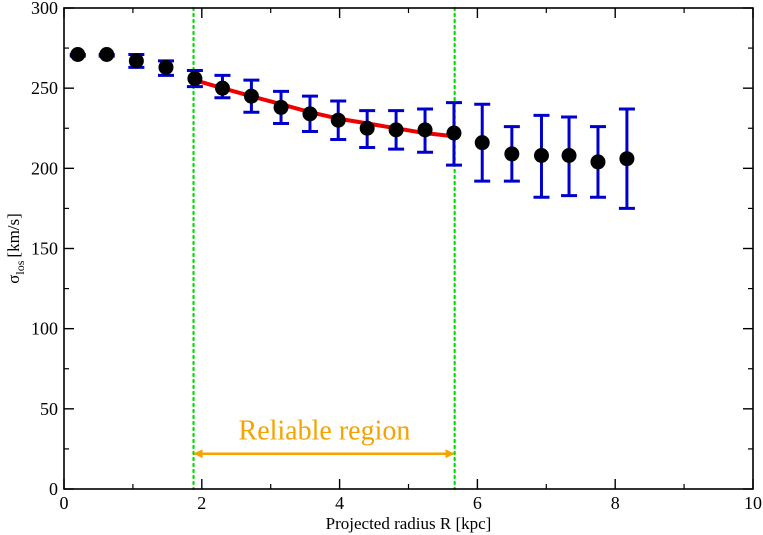  I want to click on reliable-region-annotation: Reliable region, so click(324, 437).